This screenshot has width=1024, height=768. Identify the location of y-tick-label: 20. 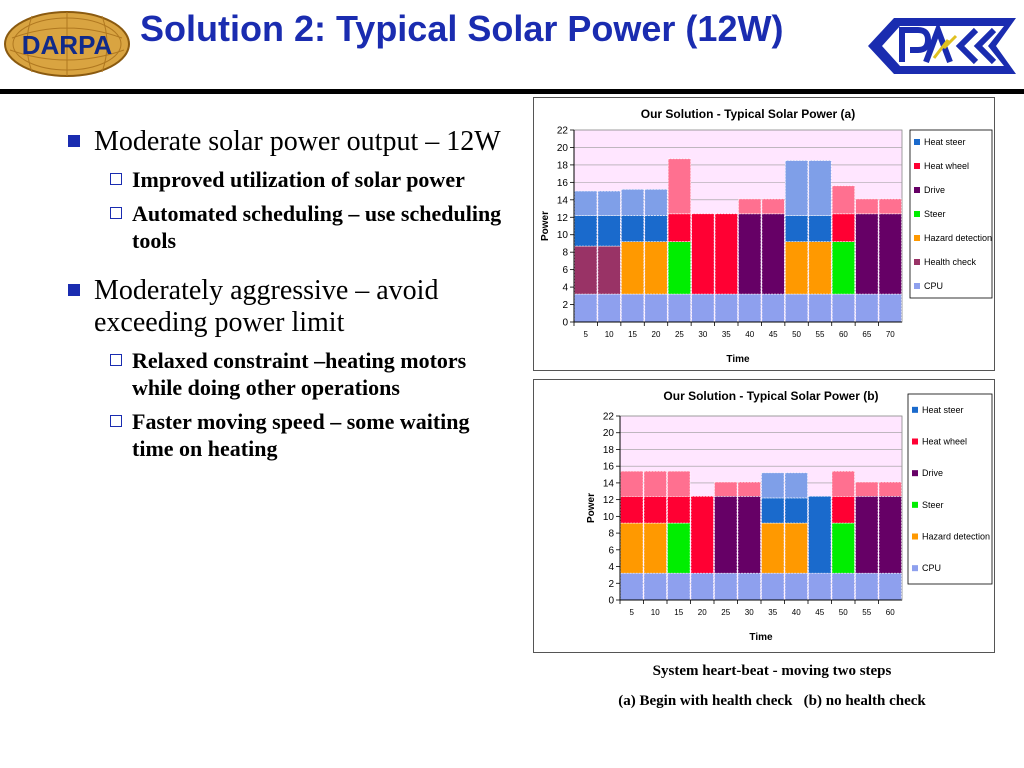
(563, 148).